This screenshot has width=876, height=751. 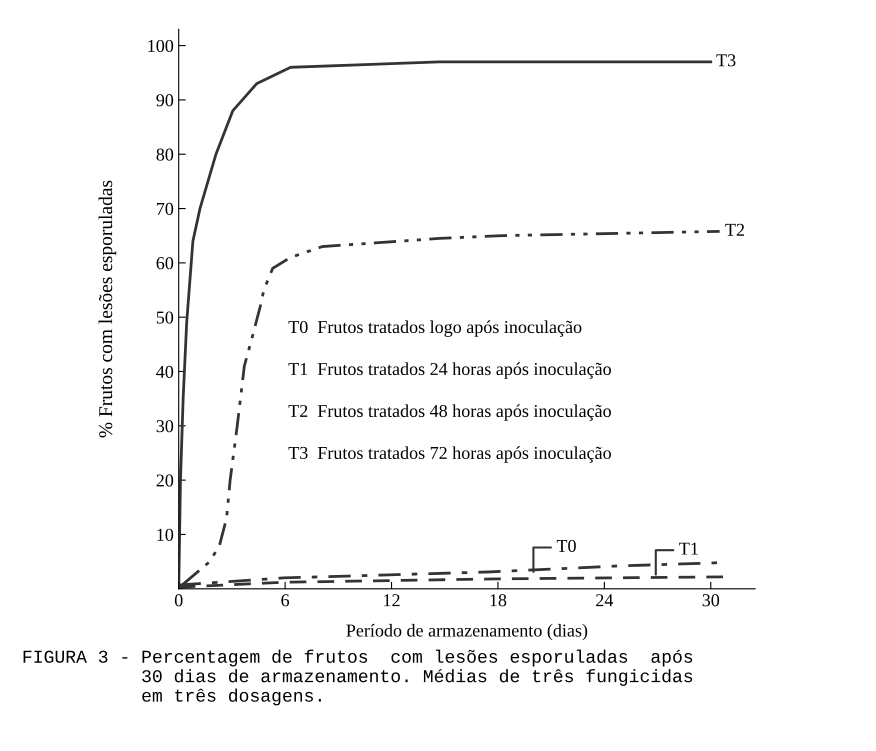 I want to click on y-axis-title: % Frutos com lesões esporuladas, so click(x=107, y=309).